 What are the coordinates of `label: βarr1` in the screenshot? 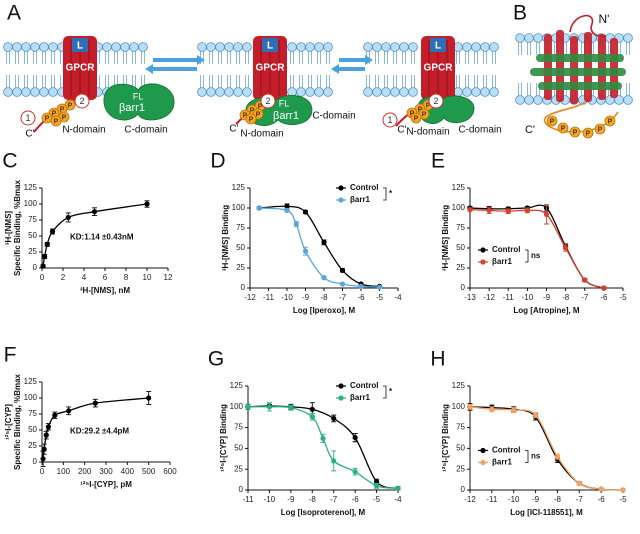 It's located at (360, 397).